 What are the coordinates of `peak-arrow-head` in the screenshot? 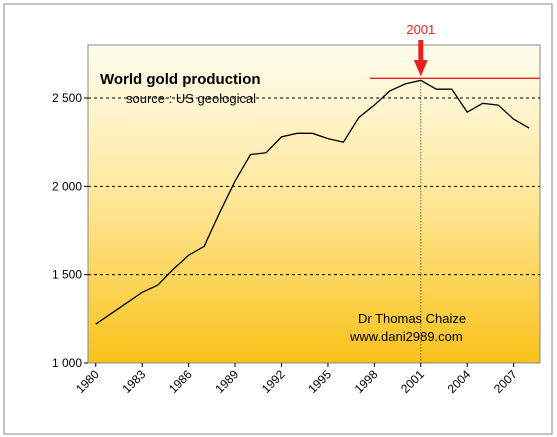 It's located at (420, 68).